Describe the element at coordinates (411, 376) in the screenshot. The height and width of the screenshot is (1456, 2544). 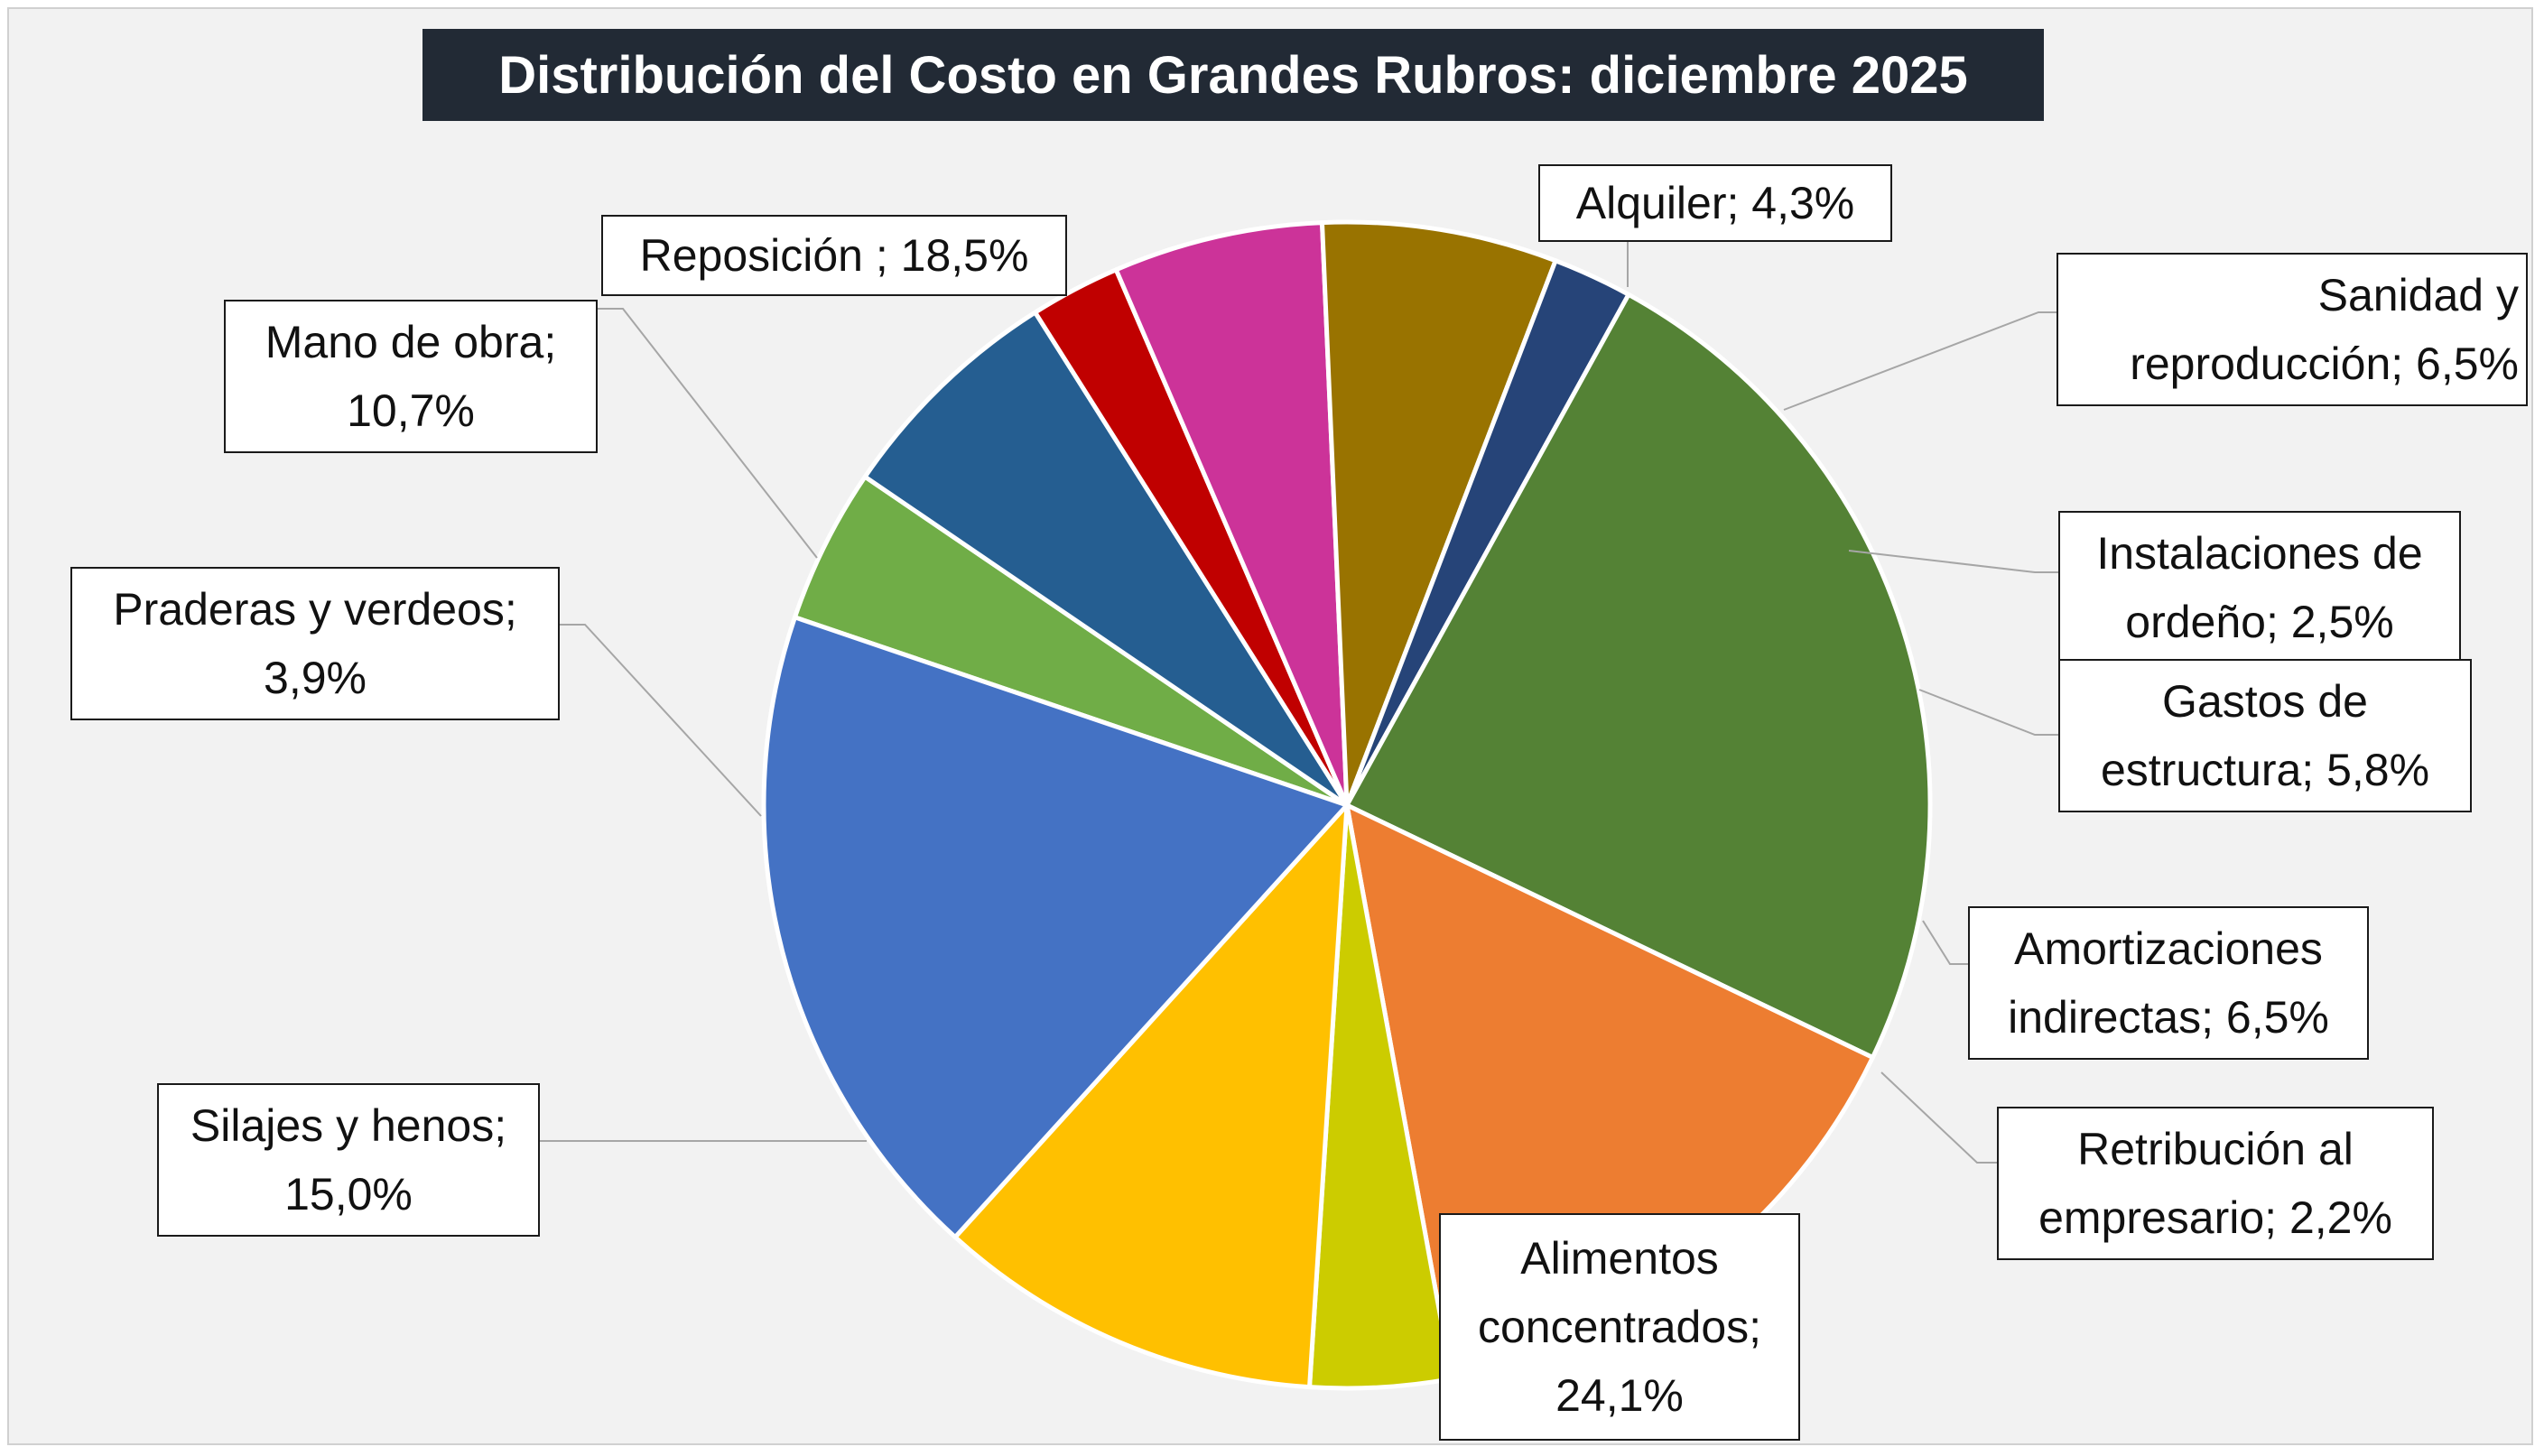
I see `data-label-9: Mano de obra; 10,7%` at that location.